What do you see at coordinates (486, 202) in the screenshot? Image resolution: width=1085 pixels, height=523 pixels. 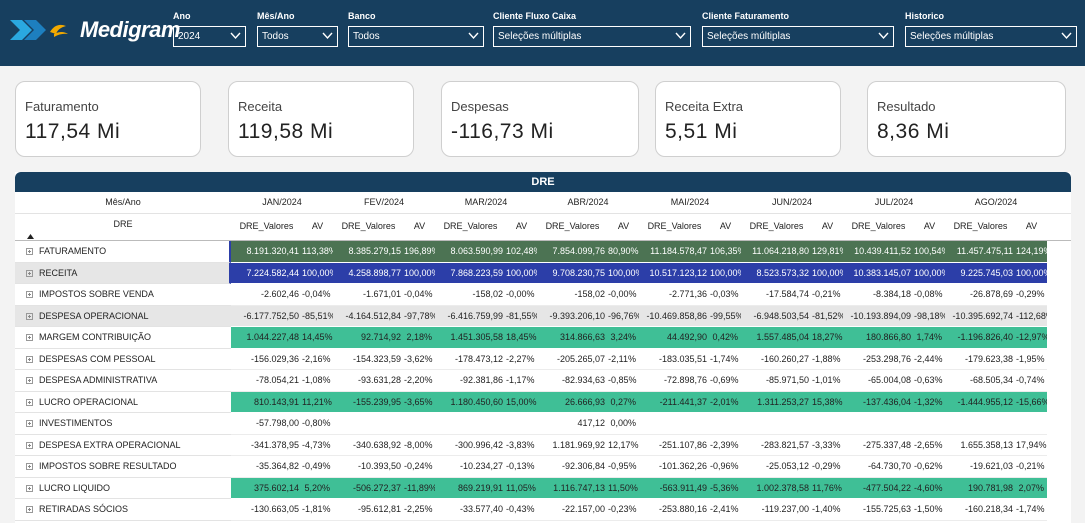 I see `month-header: MAR/2024` at bounding box center [486, 202].